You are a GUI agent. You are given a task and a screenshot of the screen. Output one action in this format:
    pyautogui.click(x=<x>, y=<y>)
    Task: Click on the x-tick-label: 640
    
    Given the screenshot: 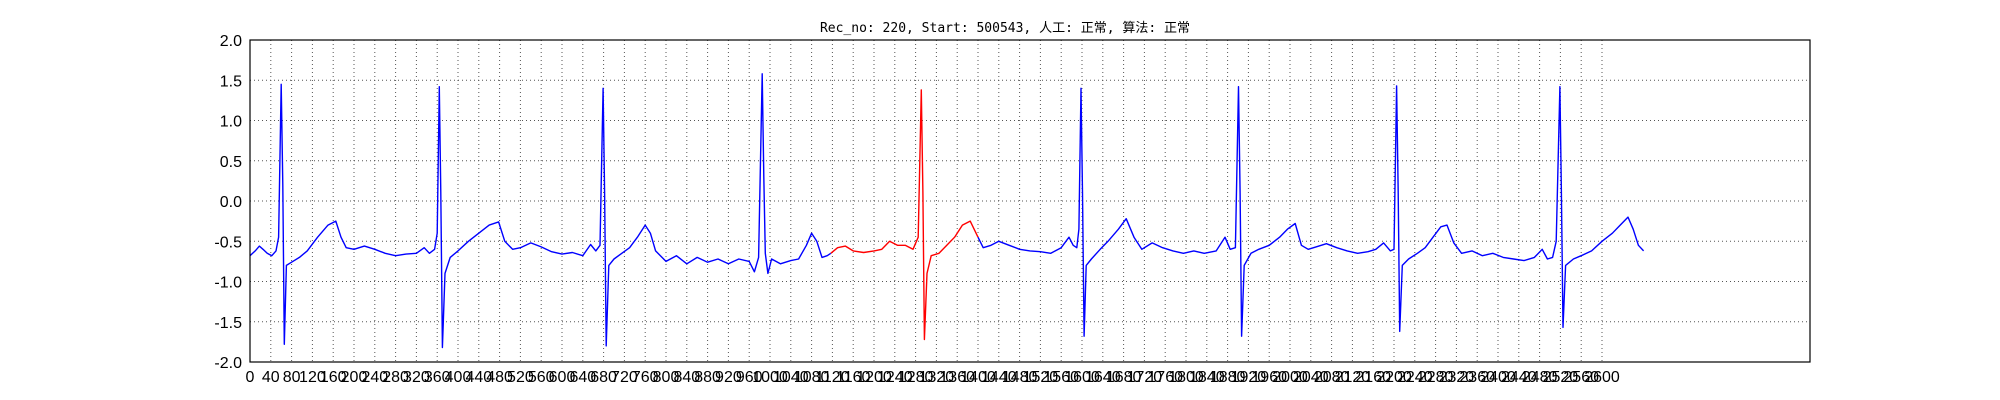 What is the action you would take?
    pyautogui.click(x=582, y=377)
    